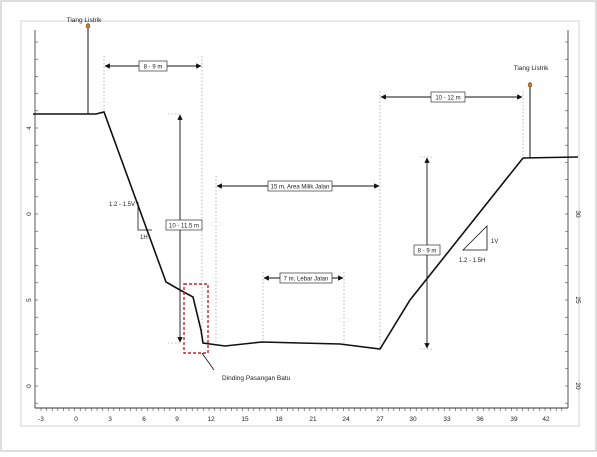 Image resolution: width=597 pixels, height=457 pixels. What do you see at coordinates (313, 419) in the screenshot?
I see `x-tick-label: 21` at bounding box center [313, 419].